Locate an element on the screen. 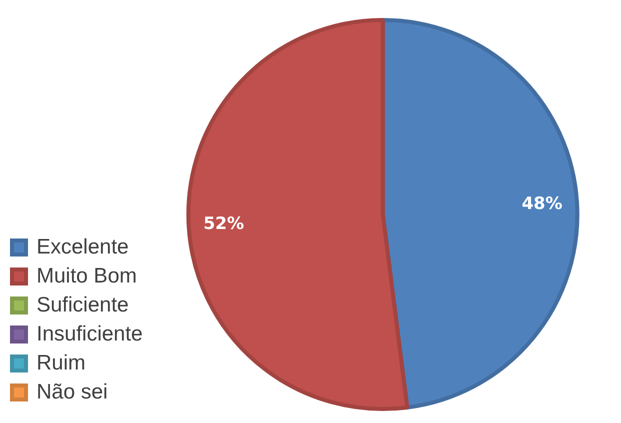  data-label: 48% is located at coordinates (542, 204).